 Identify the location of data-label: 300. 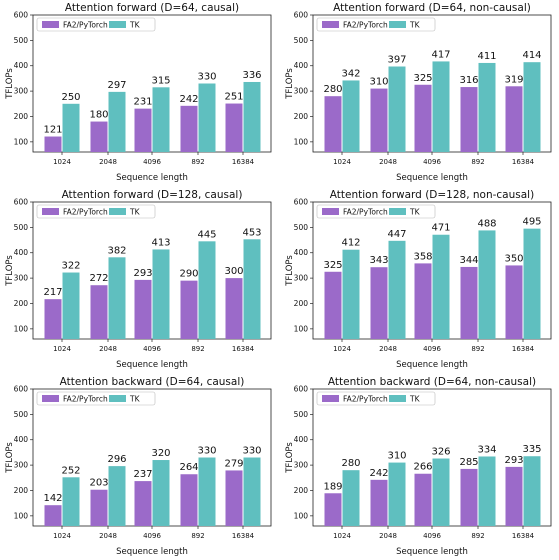
(233, 271).